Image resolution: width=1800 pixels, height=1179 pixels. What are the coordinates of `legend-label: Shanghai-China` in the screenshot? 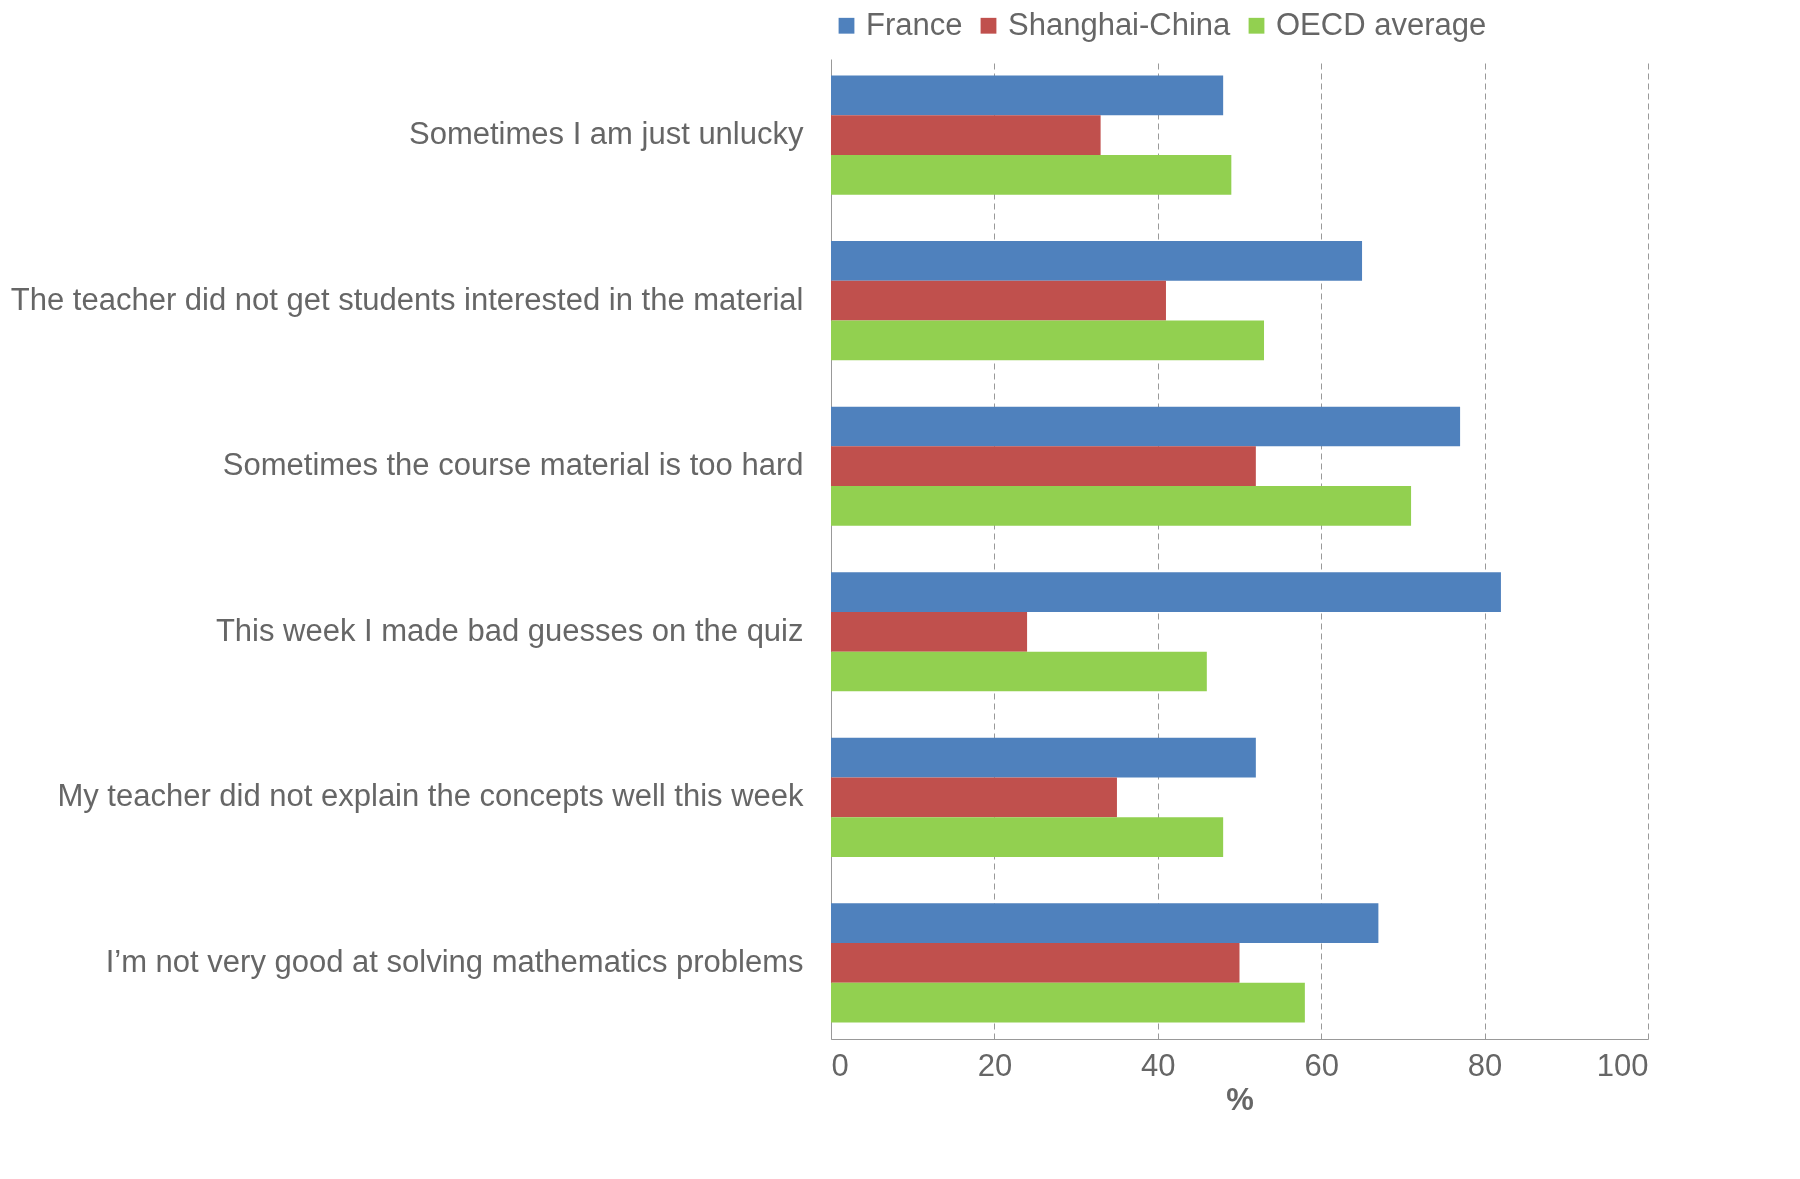 It's located at (1120, 24).